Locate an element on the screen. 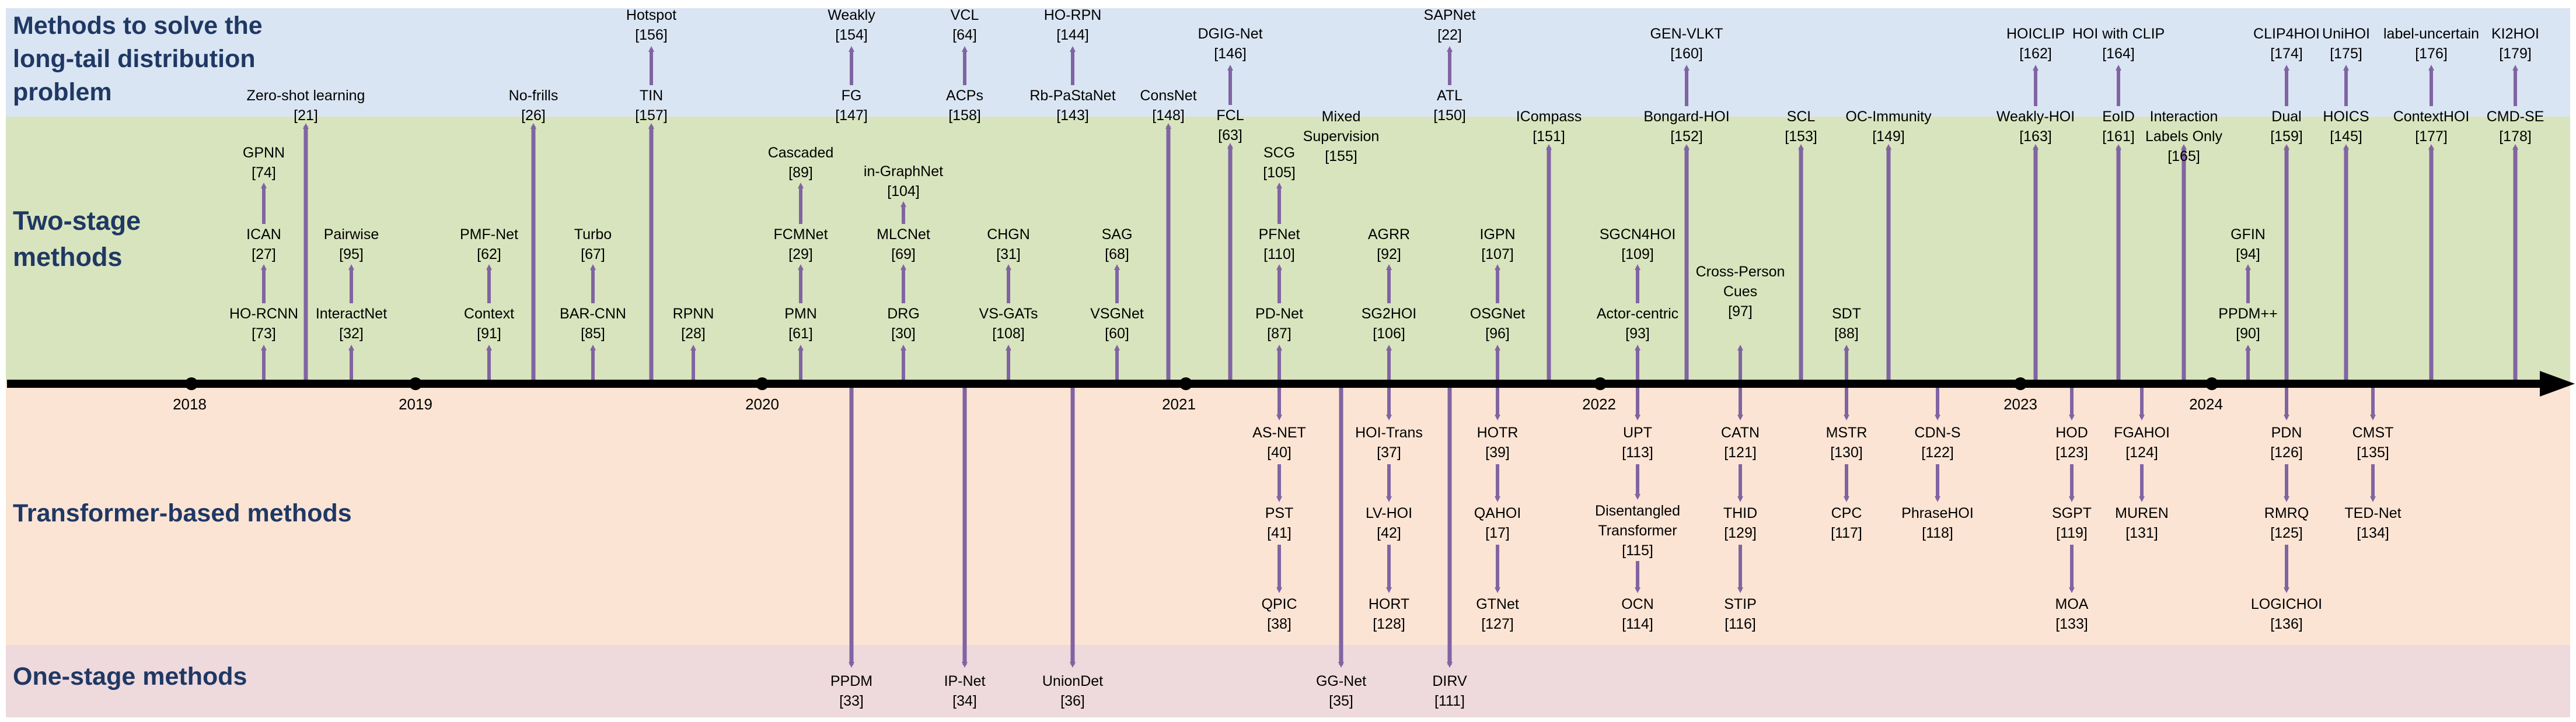 This screenshot has height=722, width=2576. method-sag: SAG [68] is located at coordinates (1117, 244).